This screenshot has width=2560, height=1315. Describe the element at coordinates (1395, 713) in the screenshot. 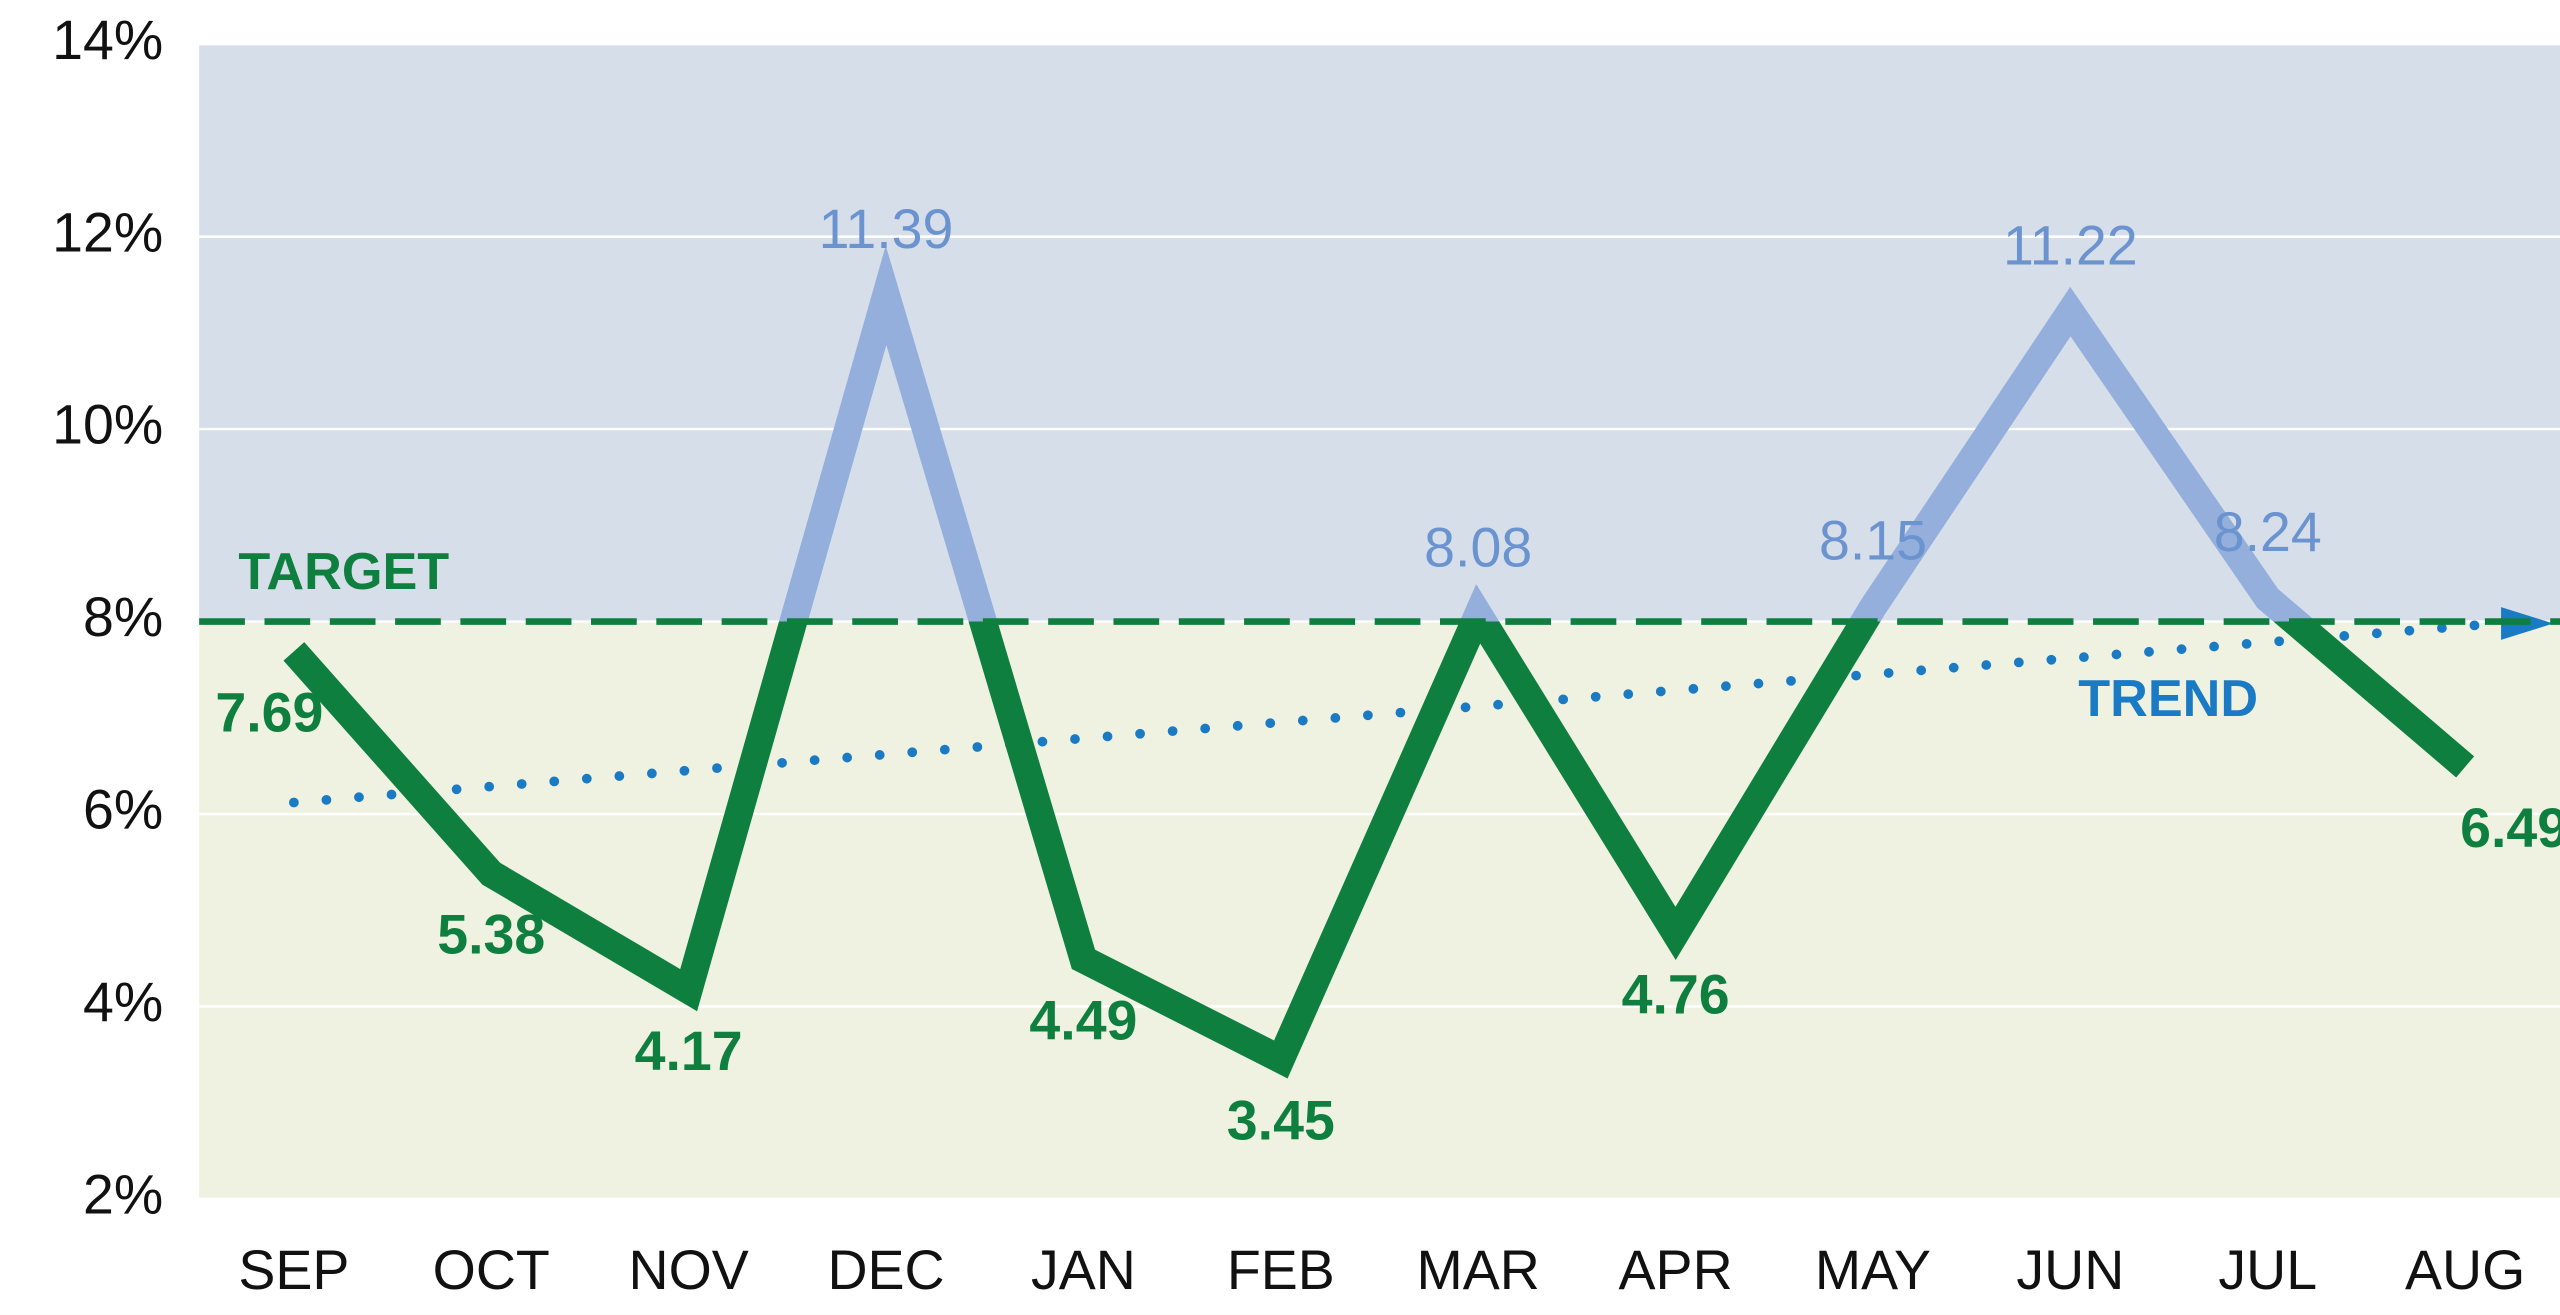

I see `trend-line` at that location.